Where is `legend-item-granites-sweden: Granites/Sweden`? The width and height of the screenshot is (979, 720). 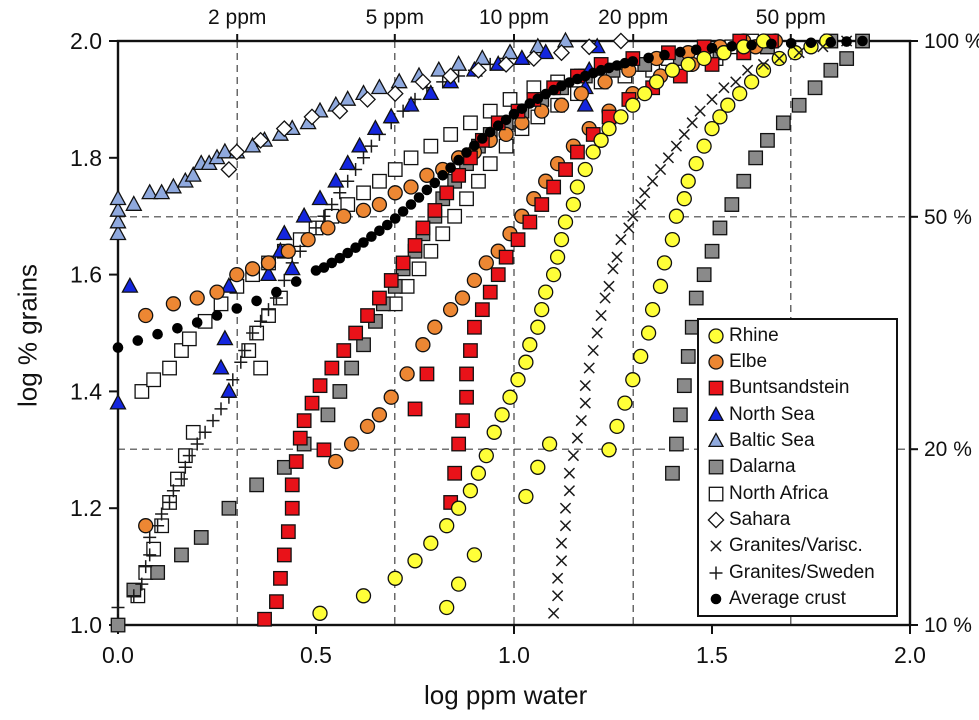 legend-item-granites-sweden: Granites/Sweden is located at coordinates (799, 572).